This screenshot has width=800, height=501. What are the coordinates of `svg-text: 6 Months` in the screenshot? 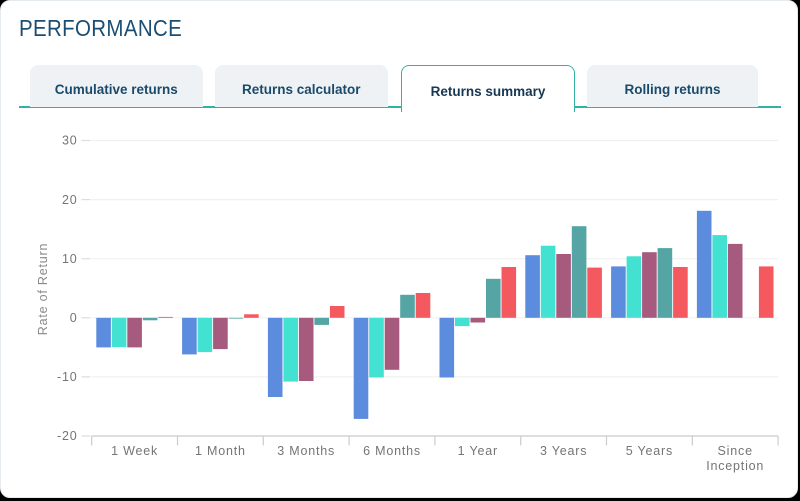 It's located at (392, 451).